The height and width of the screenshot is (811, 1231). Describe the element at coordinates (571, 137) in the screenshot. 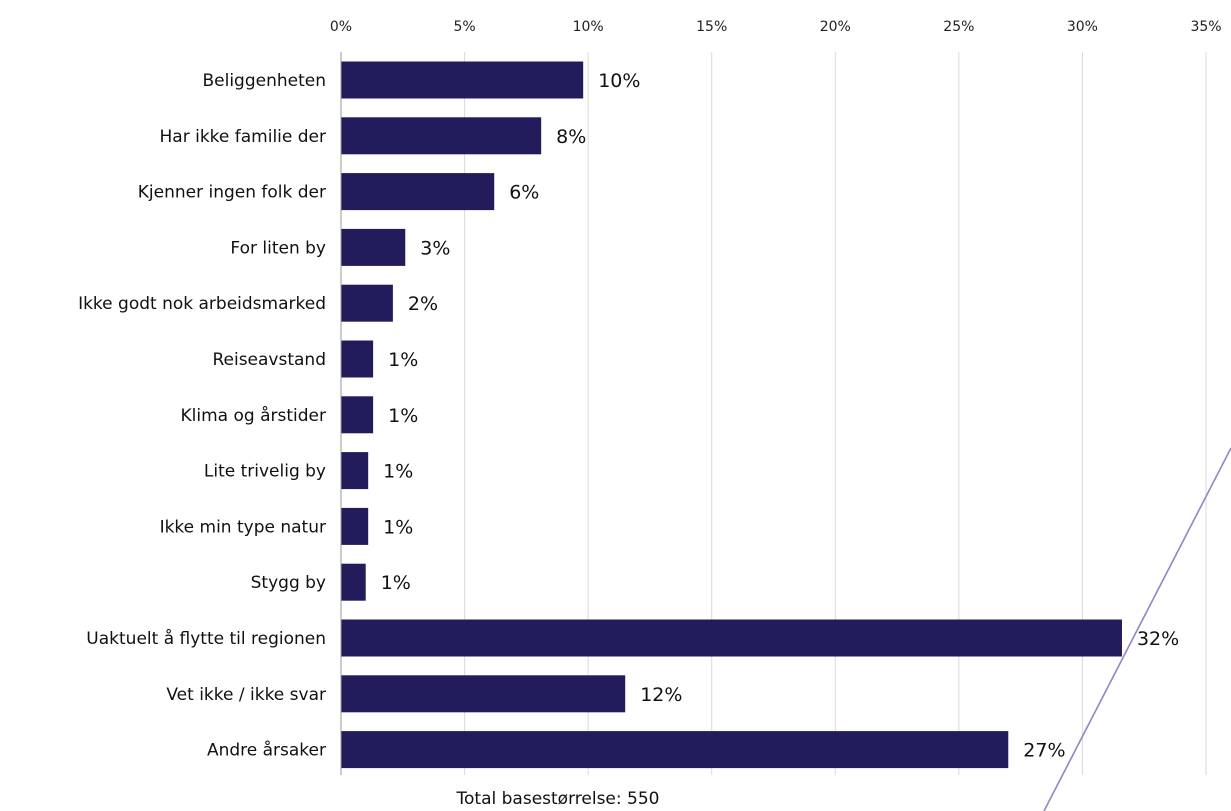

I see `value-label: 8%` at that location.